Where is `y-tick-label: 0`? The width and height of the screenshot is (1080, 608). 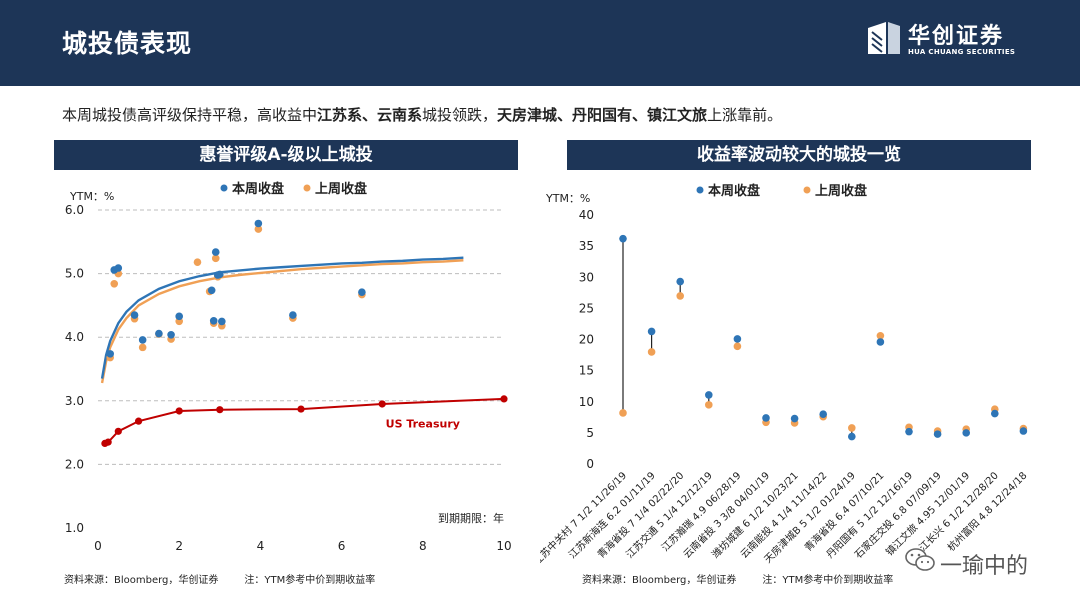
y-tick-label: 0 is located at coordinates (590, 464).